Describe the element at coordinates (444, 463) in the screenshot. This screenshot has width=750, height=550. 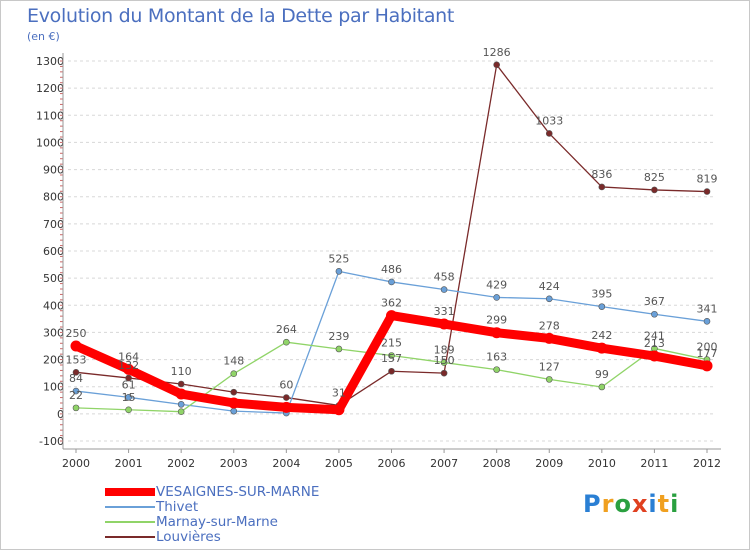
I see `x-tick-label: 2007` at that location.